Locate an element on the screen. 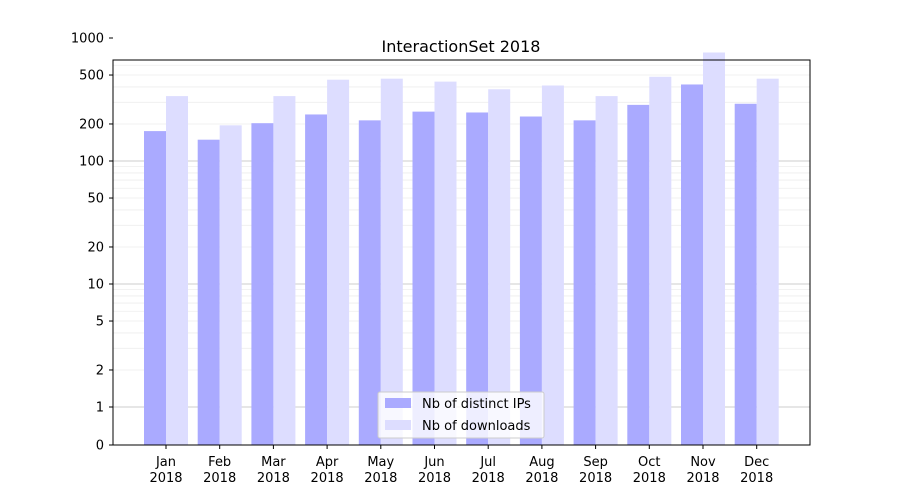 The width and height of the screenshot is (900, 504). y-tick-label: 200 is located at coordinates (91, 124).